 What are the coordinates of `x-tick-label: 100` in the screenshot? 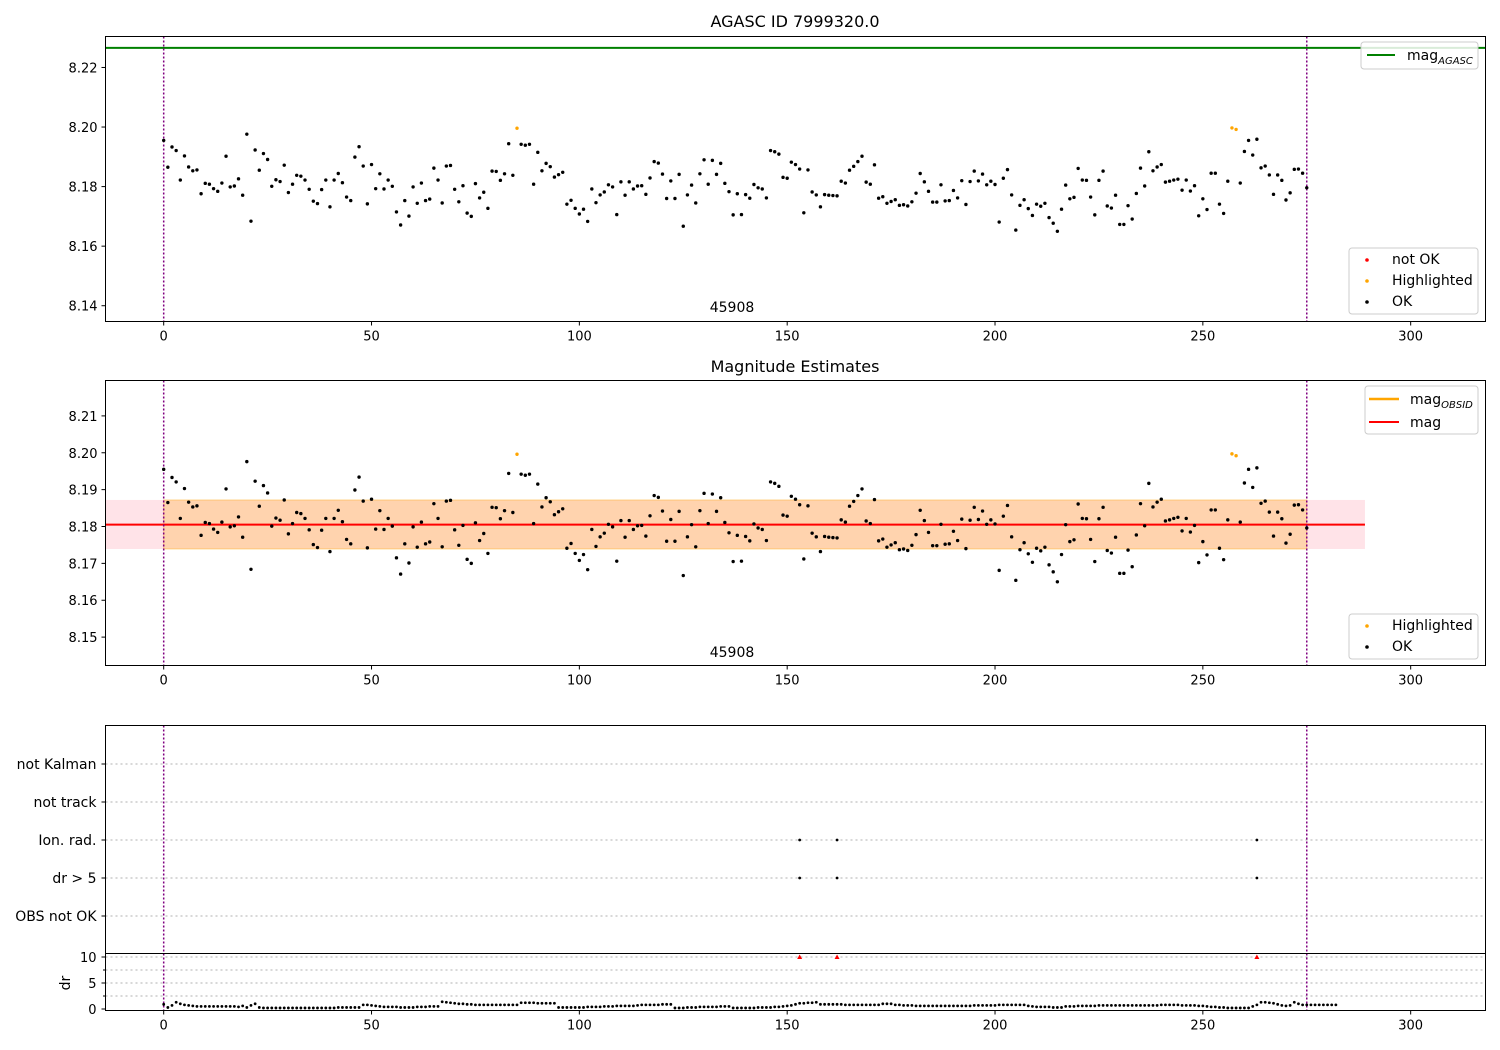 It's located at (579, 337).